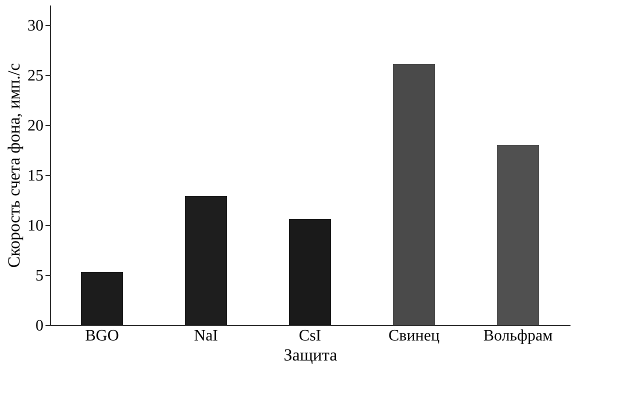  Describe the element at coordinates (14, 165) in the screenshot. I see `y-axis-title: Скорость счета фона, имп./с` at that location.